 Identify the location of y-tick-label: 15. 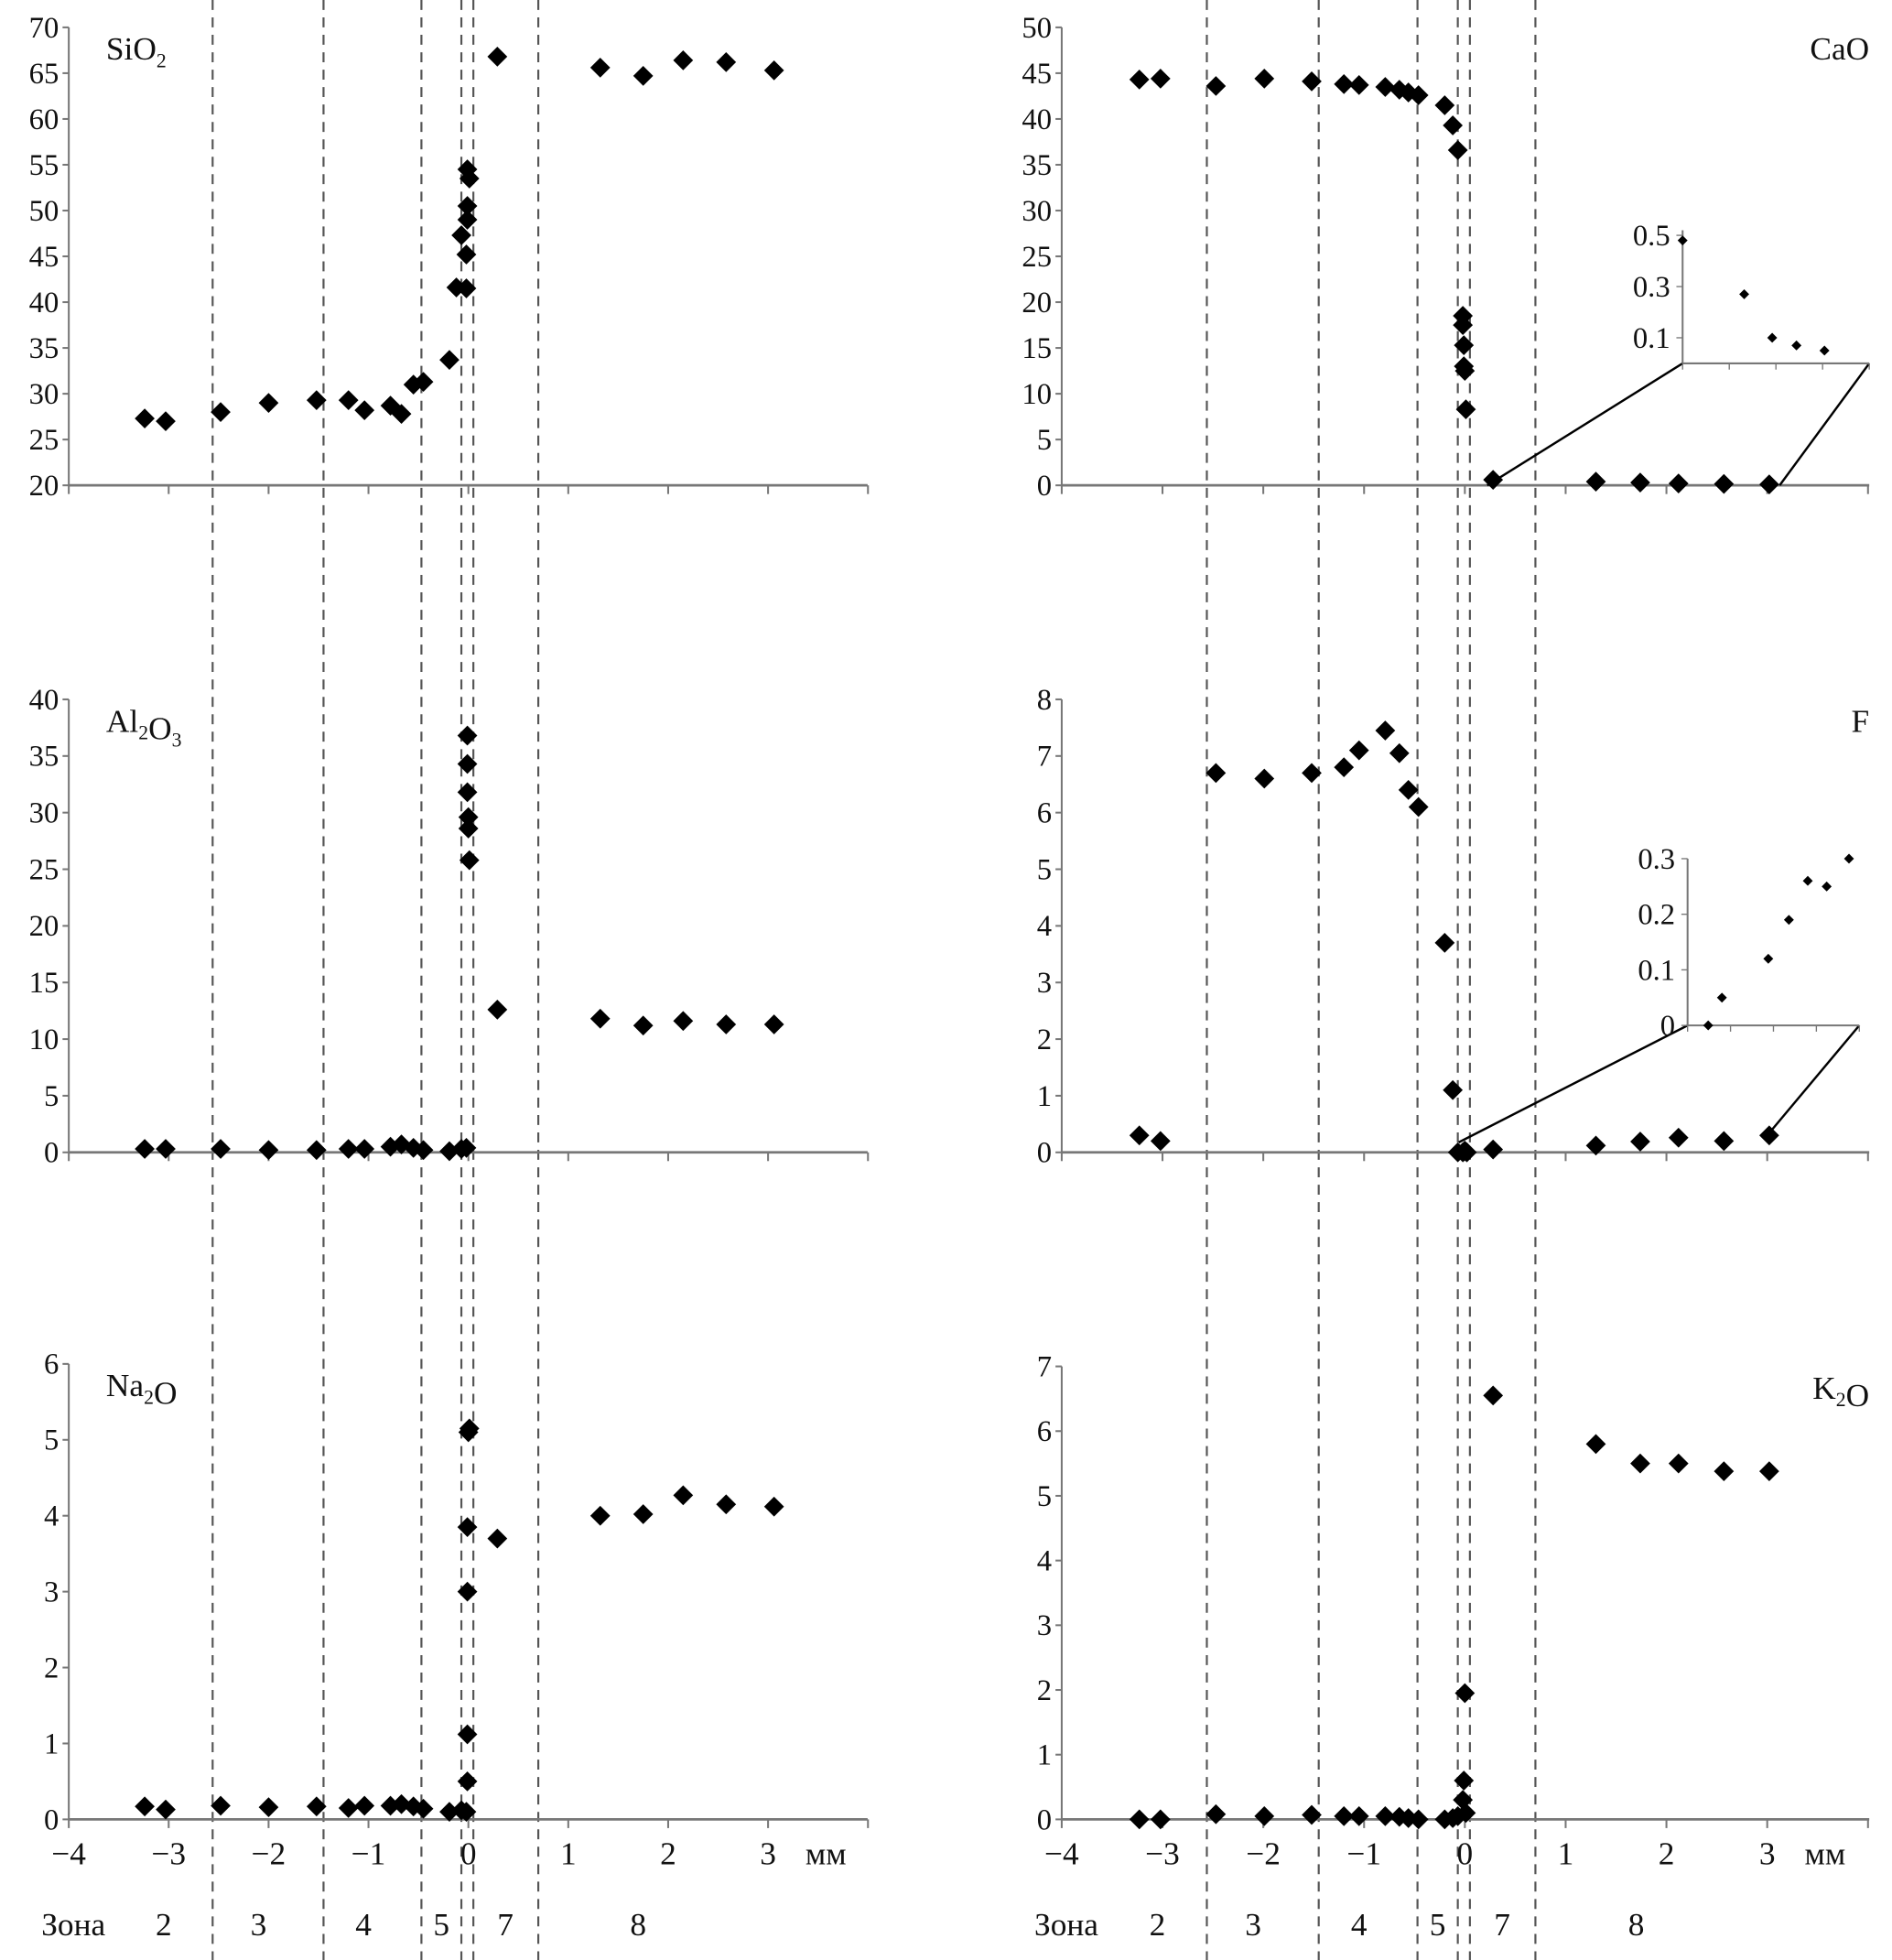
(1037, 348).